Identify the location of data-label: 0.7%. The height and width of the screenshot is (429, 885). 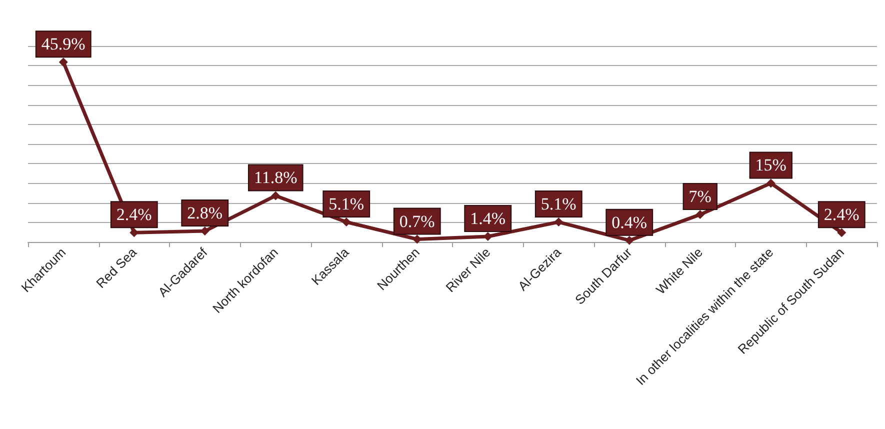
(417, 221).